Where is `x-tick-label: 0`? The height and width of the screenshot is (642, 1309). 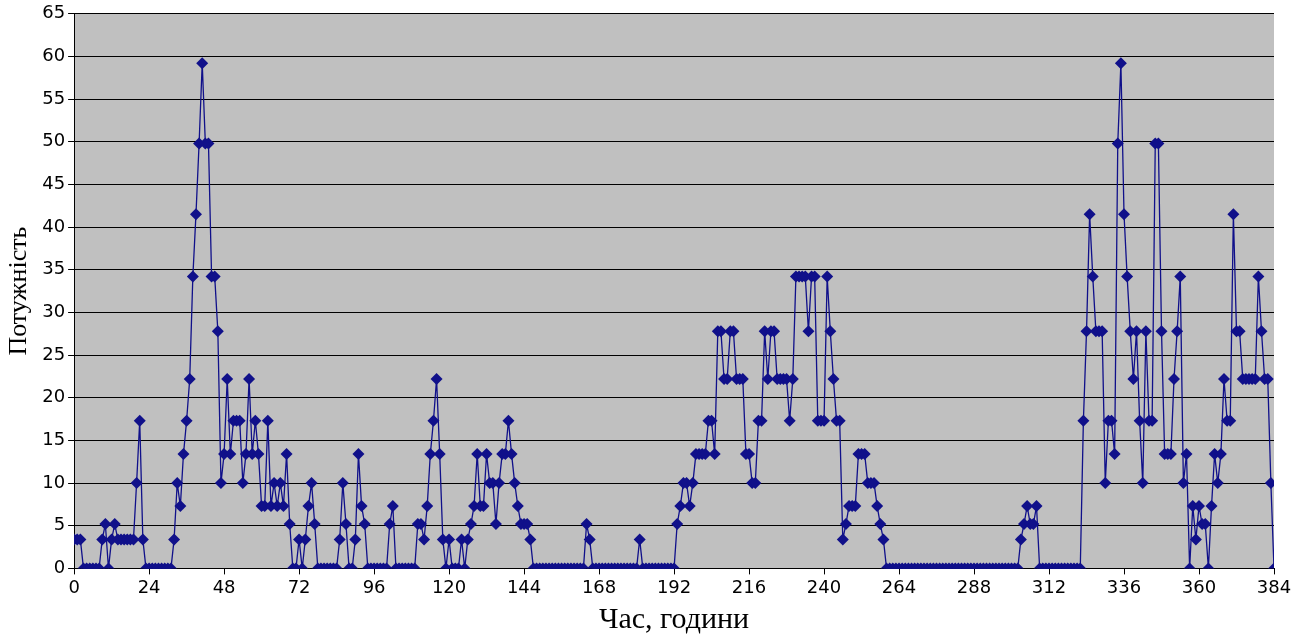 x-tick-label: 0 is located at coordinates (74, 586).